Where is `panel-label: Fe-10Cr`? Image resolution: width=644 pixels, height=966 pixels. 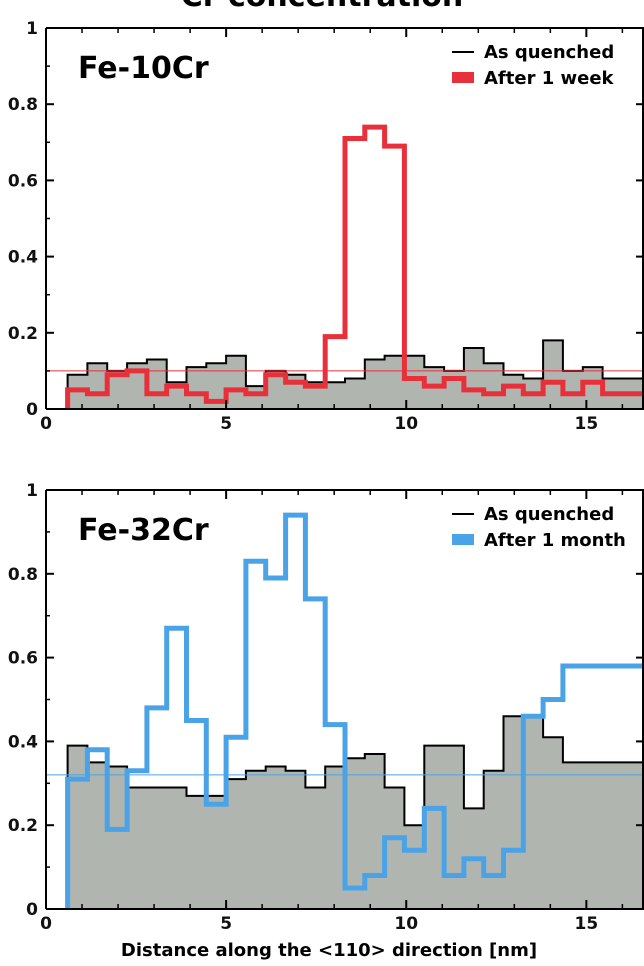 panel-label: Fe-10Cr is located at coordinates (143, 68).